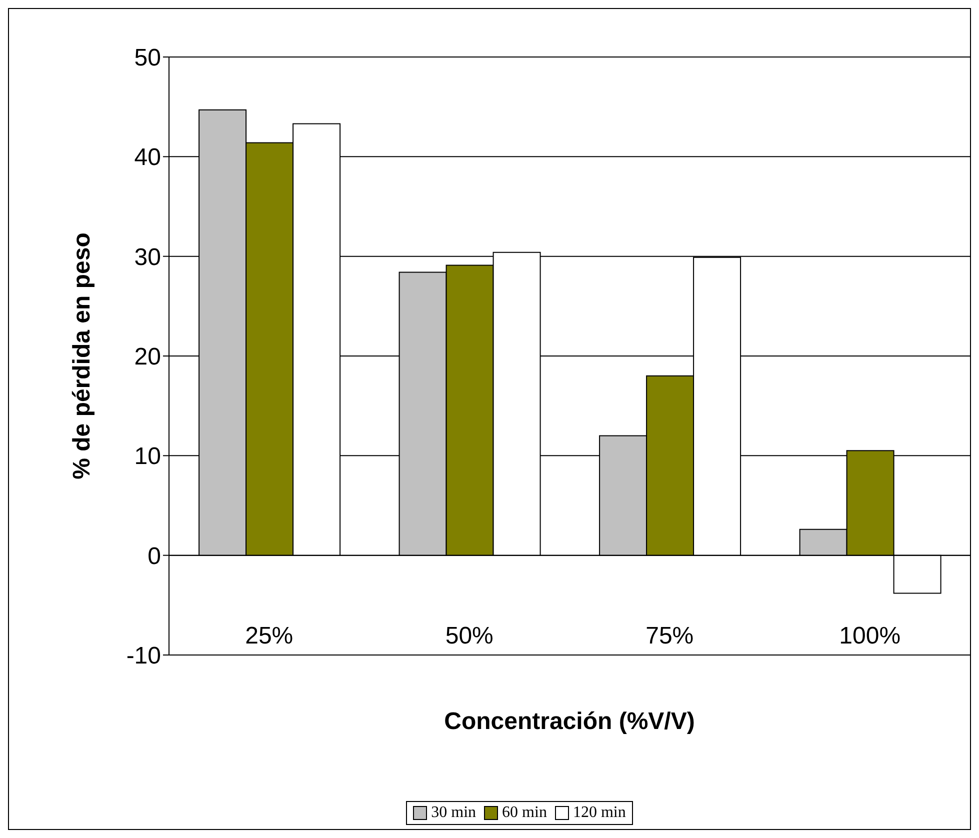 This screenshot has height=838, width=979. What do you see at coordinates (670, 636) in the screenshot?
I see `x-tick-label: 75%` at bounding box center [670, 636].